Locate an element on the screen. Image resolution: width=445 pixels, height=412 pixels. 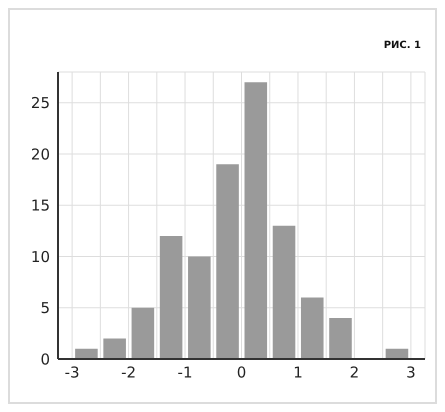
x-tick-label: 0 is located at coordinates (241, 373).